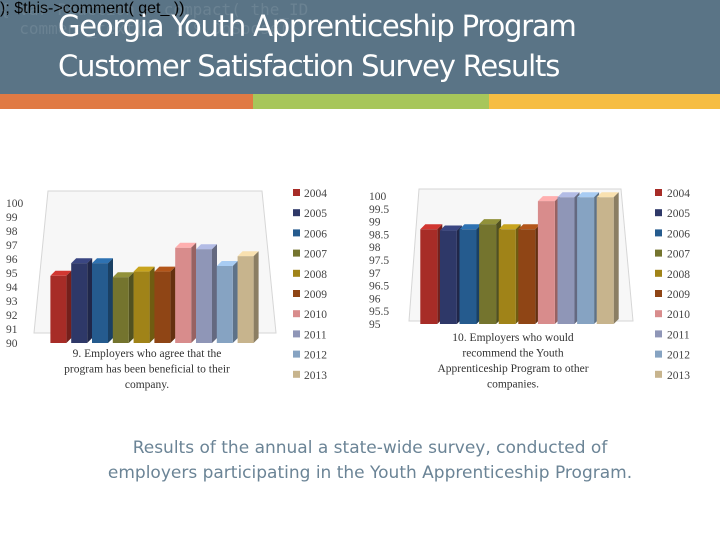 This screenshot has width=720, height=540. What do you see at coordinates (147, 370) in the screenshot?
I see `chart-title-line: program has been beneficial to their` at bounding box center [147, 370].